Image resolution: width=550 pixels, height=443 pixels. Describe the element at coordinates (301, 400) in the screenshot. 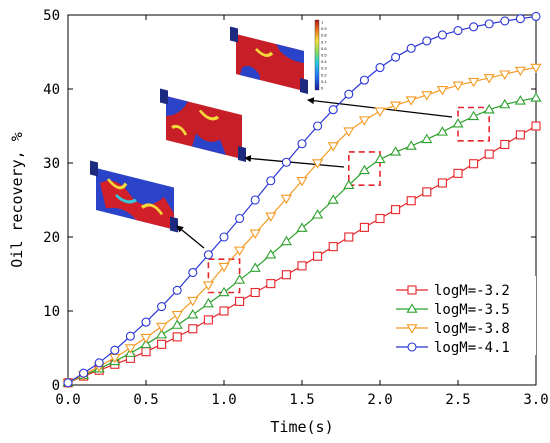

I see `x-tick-label-3: 1.5` at that location.